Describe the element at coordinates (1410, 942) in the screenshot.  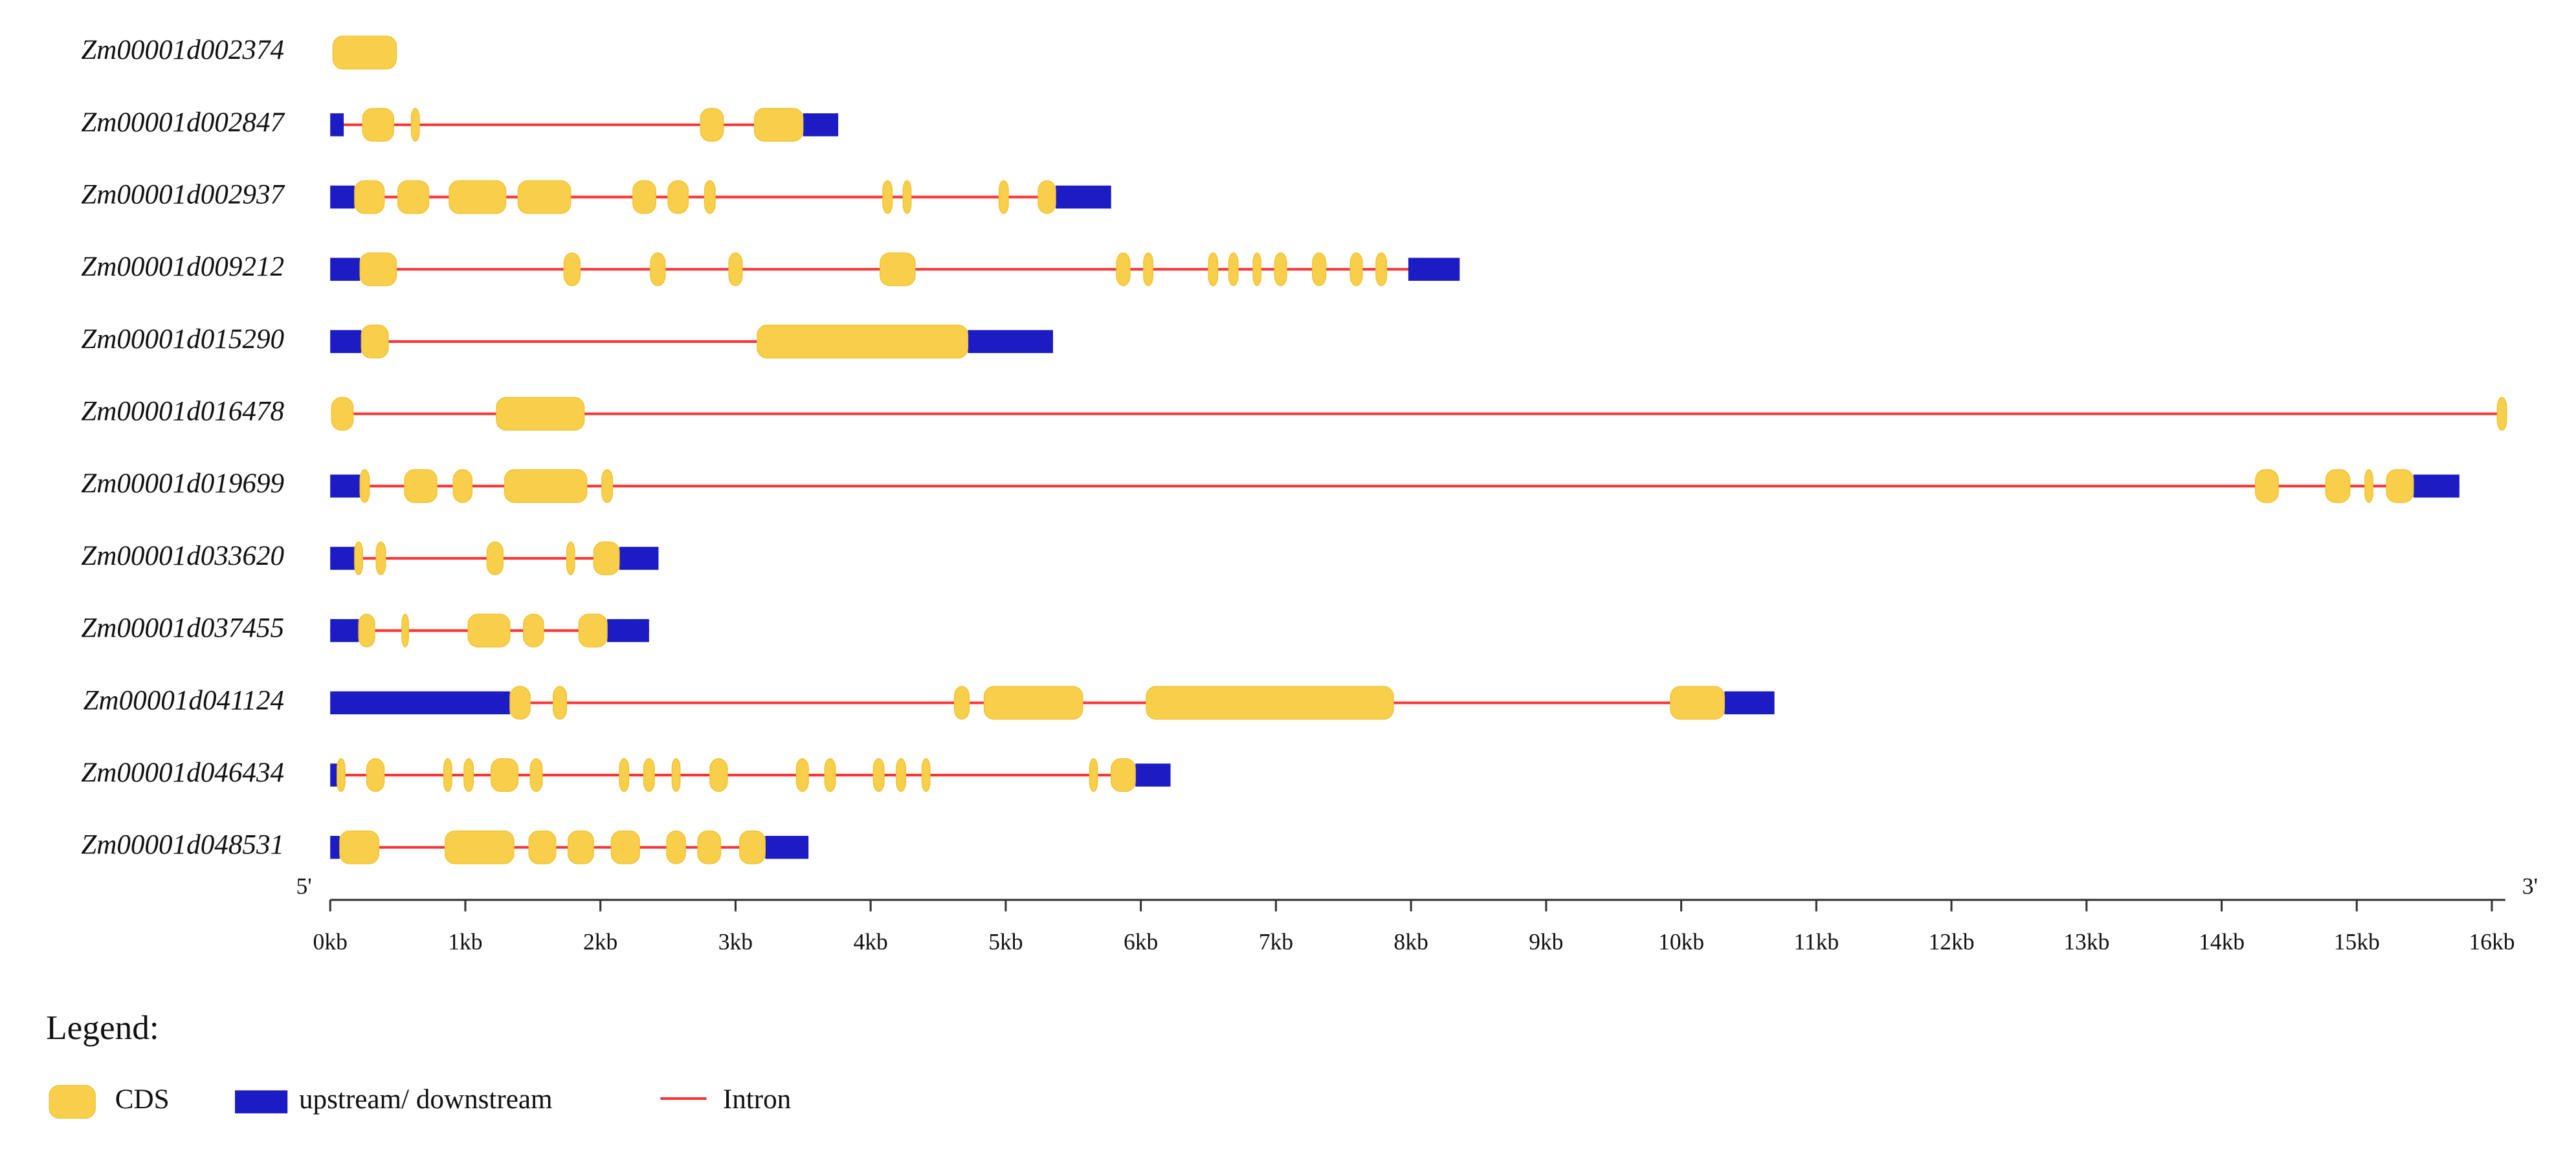
I see `x-tick-label: 8kb` at that location.